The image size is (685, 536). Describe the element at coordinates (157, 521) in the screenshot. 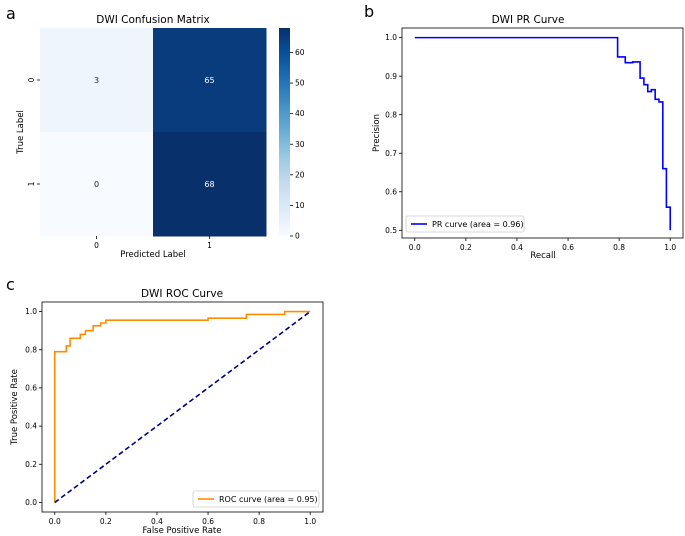

I see `roc-x-tick-label: 0.4` at that location.